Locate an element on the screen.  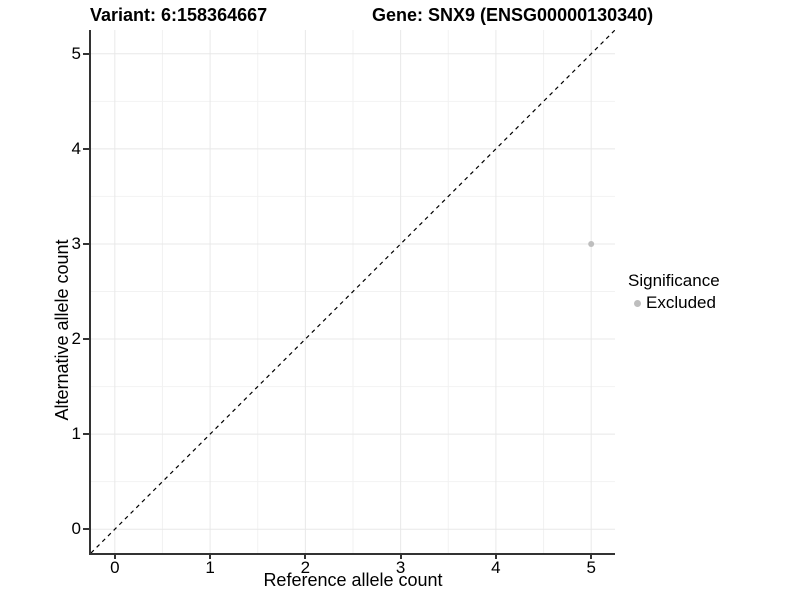
y-tick-label: 2 is located at coordinates (76, 339).